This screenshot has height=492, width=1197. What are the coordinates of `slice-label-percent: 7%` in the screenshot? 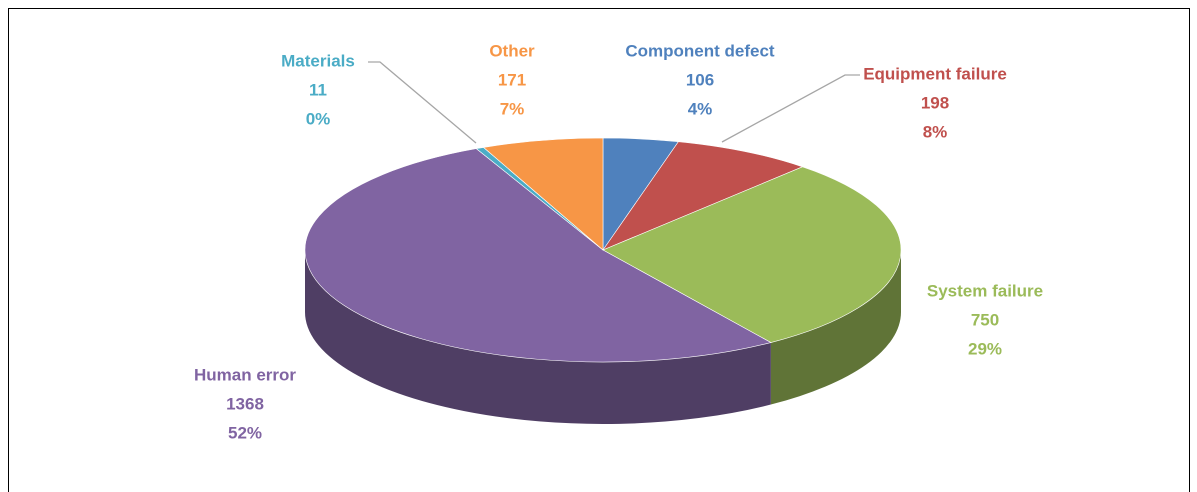 It's located at (512, 108).